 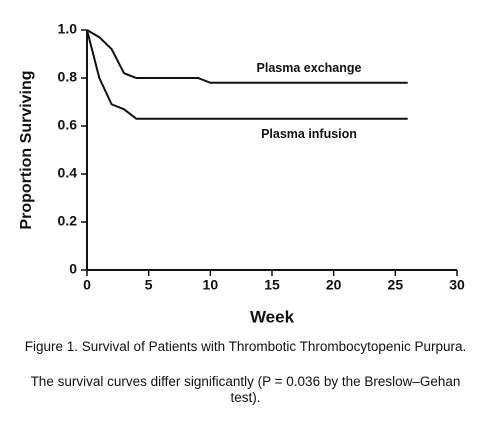 I want to click on series-label: Plasma infusion, so click(x=309, y=134).